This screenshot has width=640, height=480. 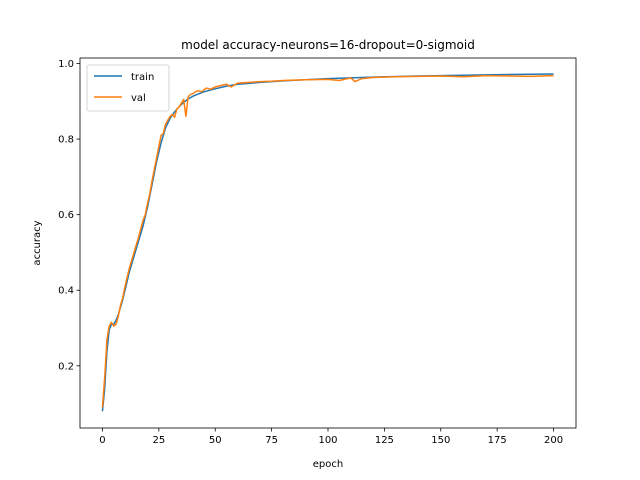 What do you see at coordinates (66, 64) in the screenshot?
I see `y-tick-label: 1.0` at bounding box center [66, 64].